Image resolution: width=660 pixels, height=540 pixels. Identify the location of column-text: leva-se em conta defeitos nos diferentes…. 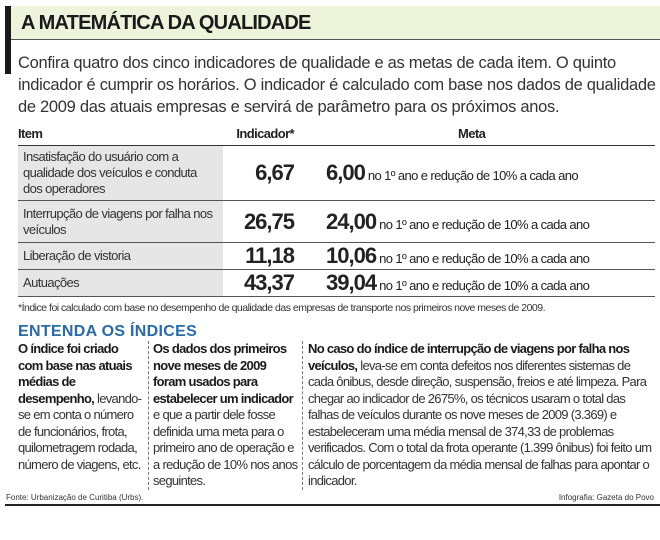
(480, 423).